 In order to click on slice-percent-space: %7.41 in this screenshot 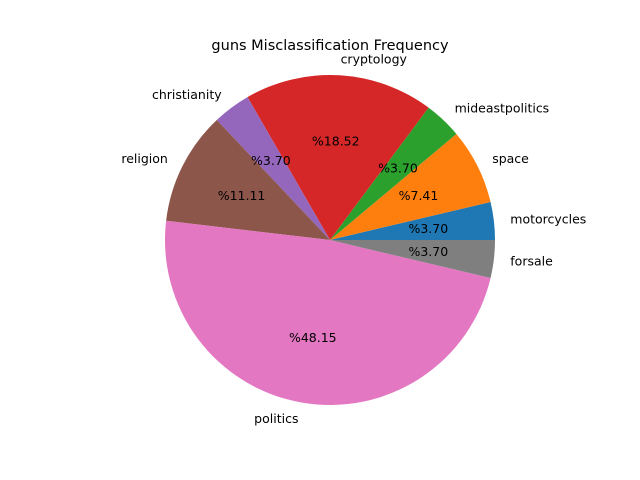, I will do `click(419, 195)`.